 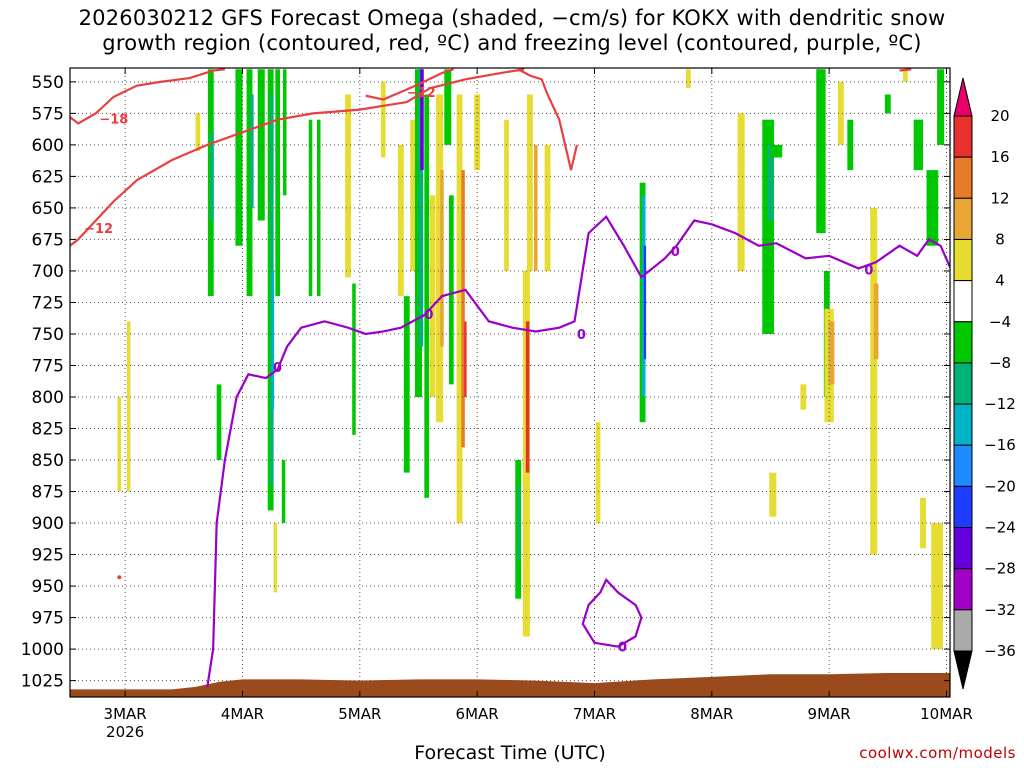 What do you see at coordinates (428, 315) in the screenshot?
I see `contour-label-zero-2: 0` at bounding box center [428, 315].